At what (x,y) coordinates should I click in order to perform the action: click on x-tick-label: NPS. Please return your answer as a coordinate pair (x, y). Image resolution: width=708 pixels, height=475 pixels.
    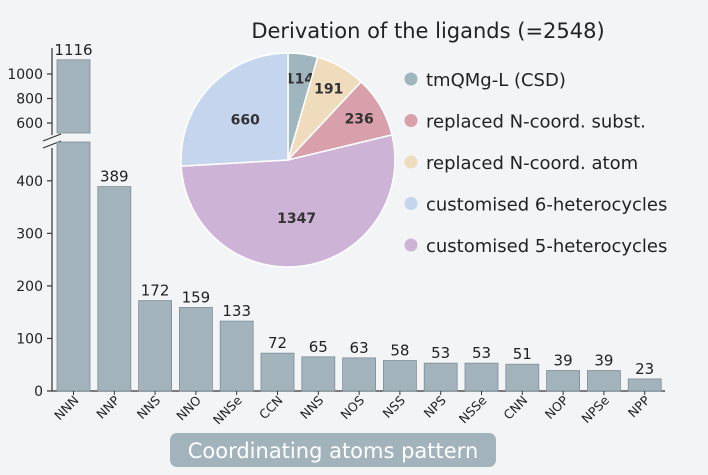
    Looking at the image, I should click on (435, 406).